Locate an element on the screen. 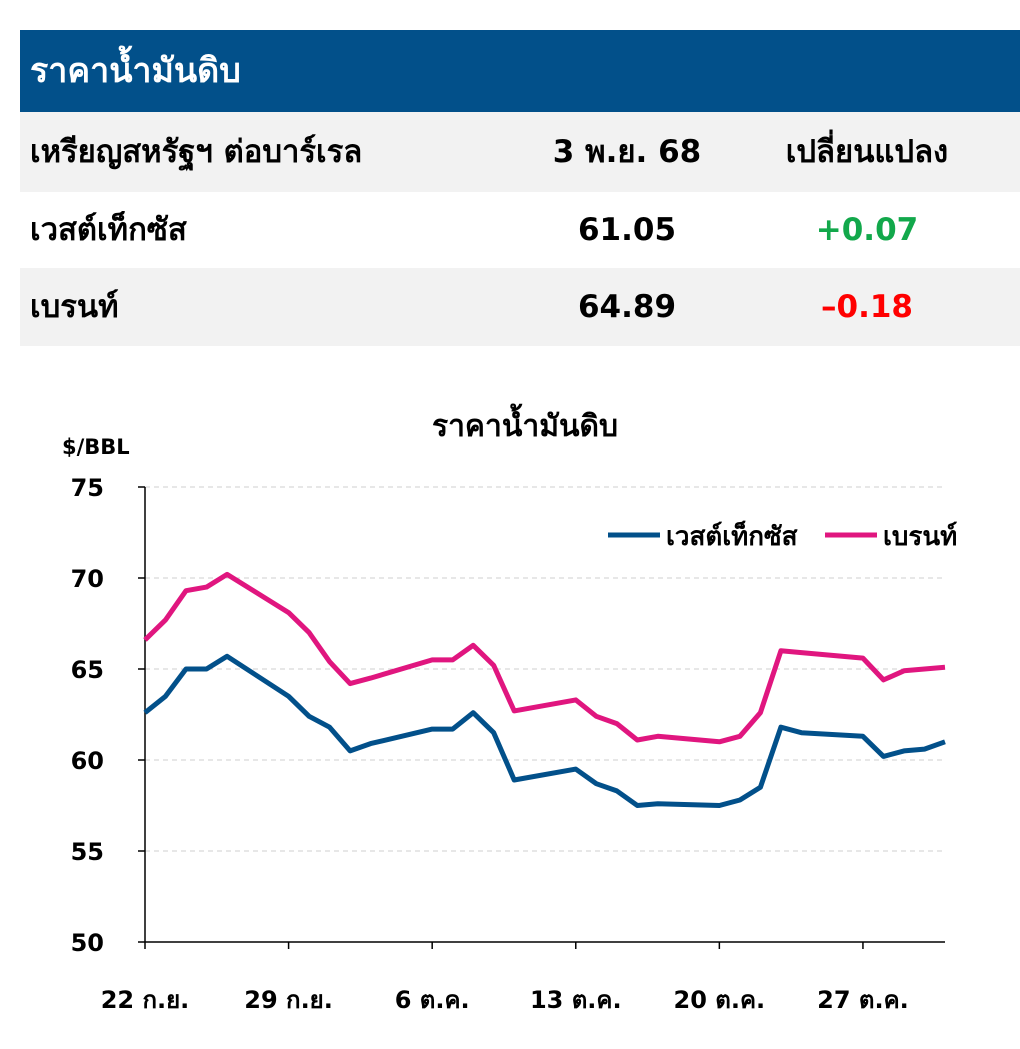 This screenshot has height=1049, width=1020. y-axis-label: $/BBL is located at coordinates (96, 447).